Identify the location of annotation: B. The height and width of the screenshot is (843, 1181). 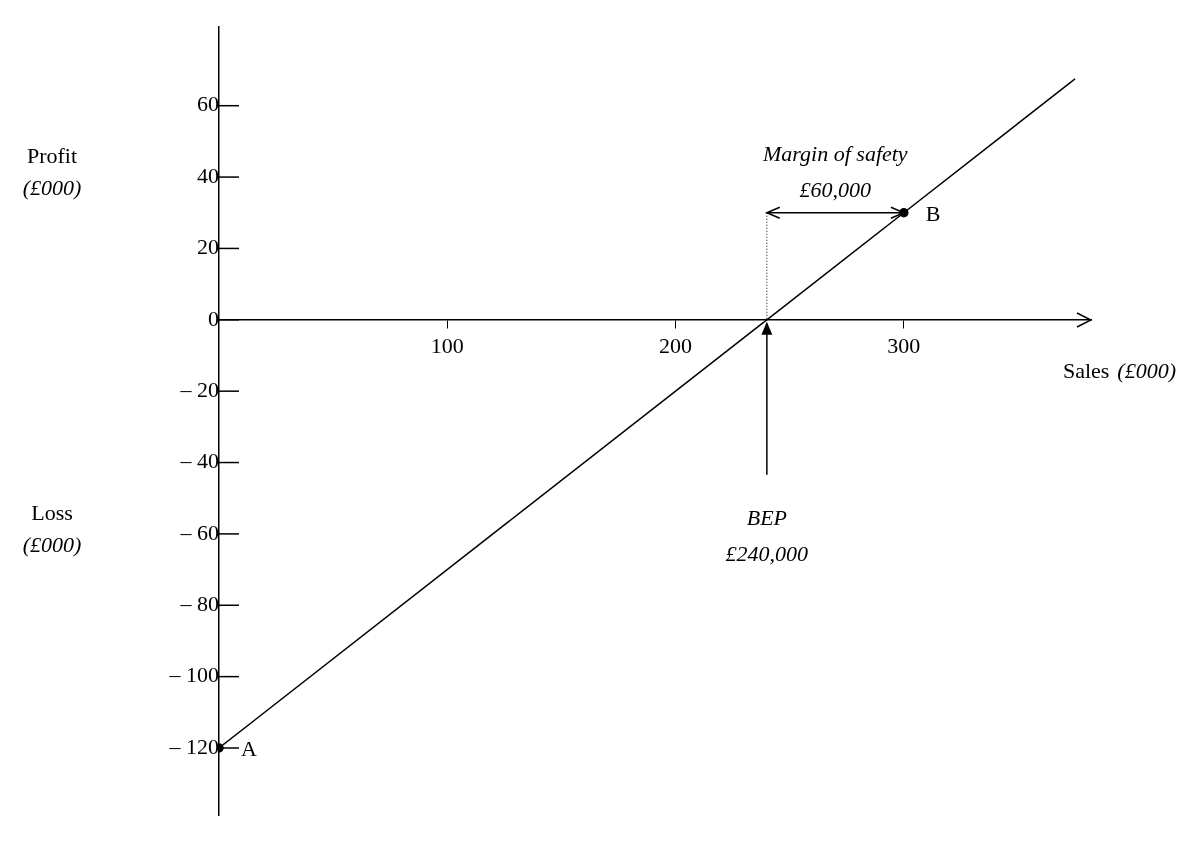
(933, 213).